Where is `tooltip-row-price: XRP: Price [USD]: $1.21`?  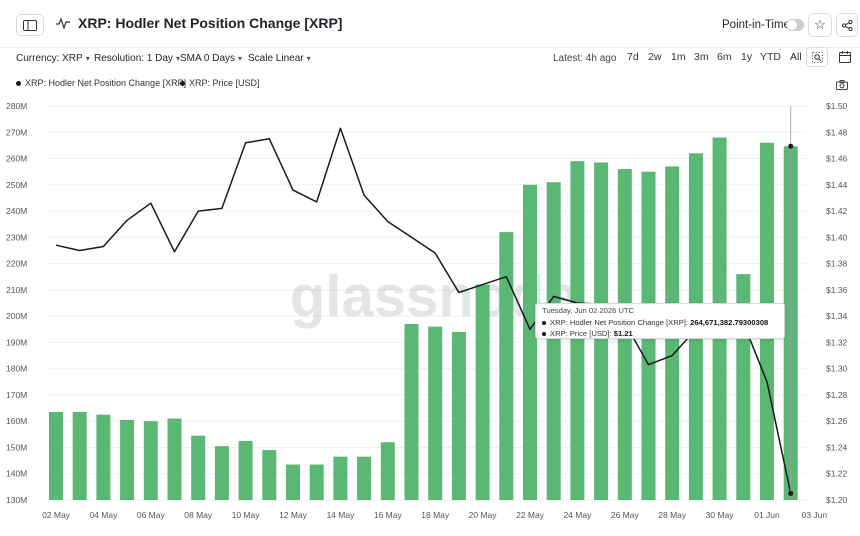
tooltip-row-price: XRP: Price [USD]: $1.21 is located at coordinates (660, 333).